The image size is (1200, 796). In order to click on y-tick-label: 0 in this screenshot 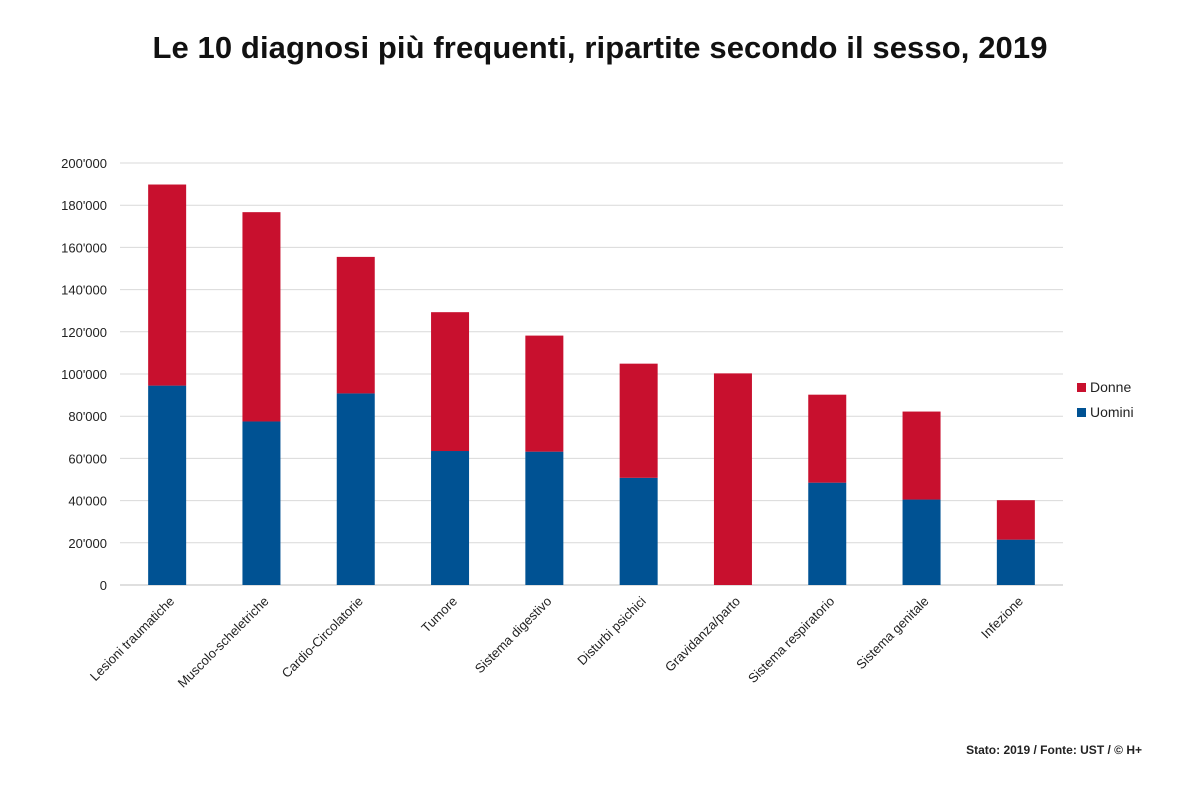, I will do `click(103, 585)`.